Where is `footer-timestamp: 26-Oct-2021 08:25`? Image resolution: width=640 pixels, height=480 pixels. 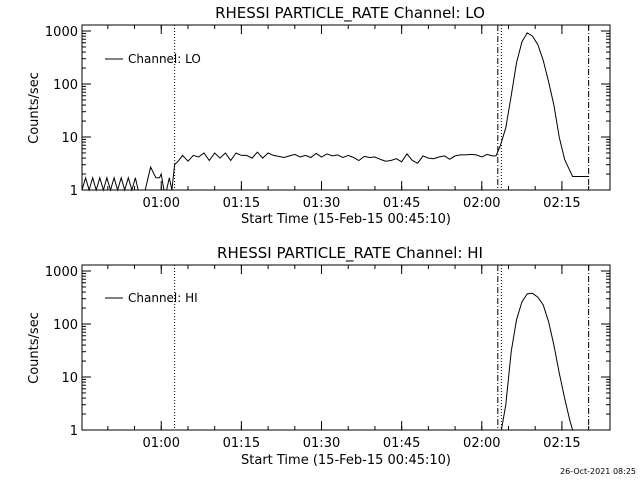 footer-timestamp: 26-Oct-2021 08:25 is located at coordinates (598, 471).